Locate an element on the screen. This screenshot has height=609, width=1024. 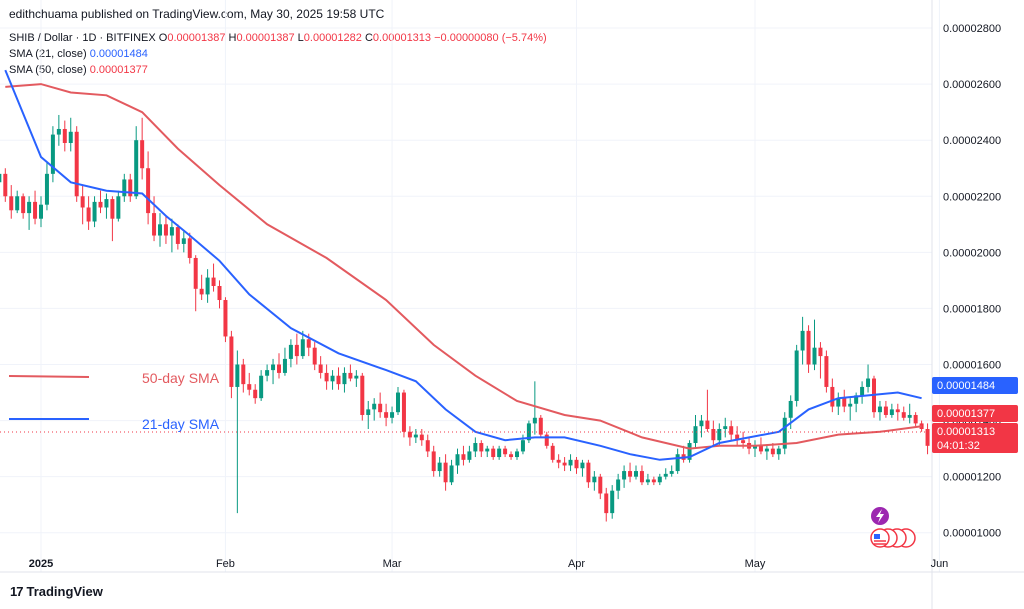
legend-sma50-row: SMA (50, close) 0.00001377 is located at coordinates (78, 70).